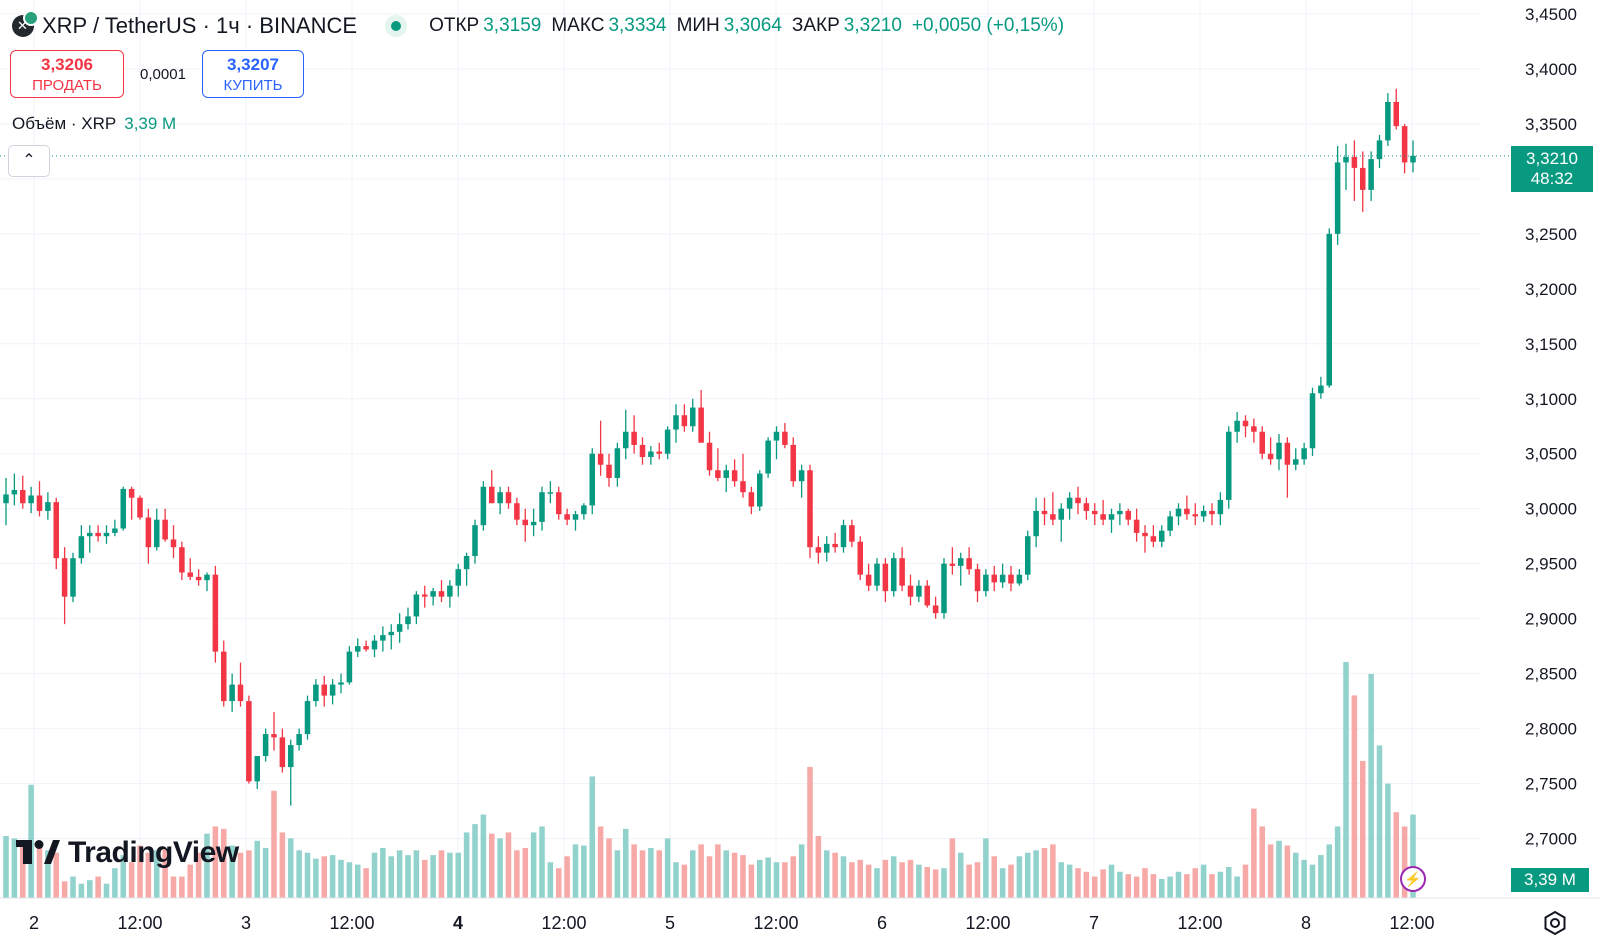  I want to click on price-tick-label: 3,2000, so click(1551, 289).